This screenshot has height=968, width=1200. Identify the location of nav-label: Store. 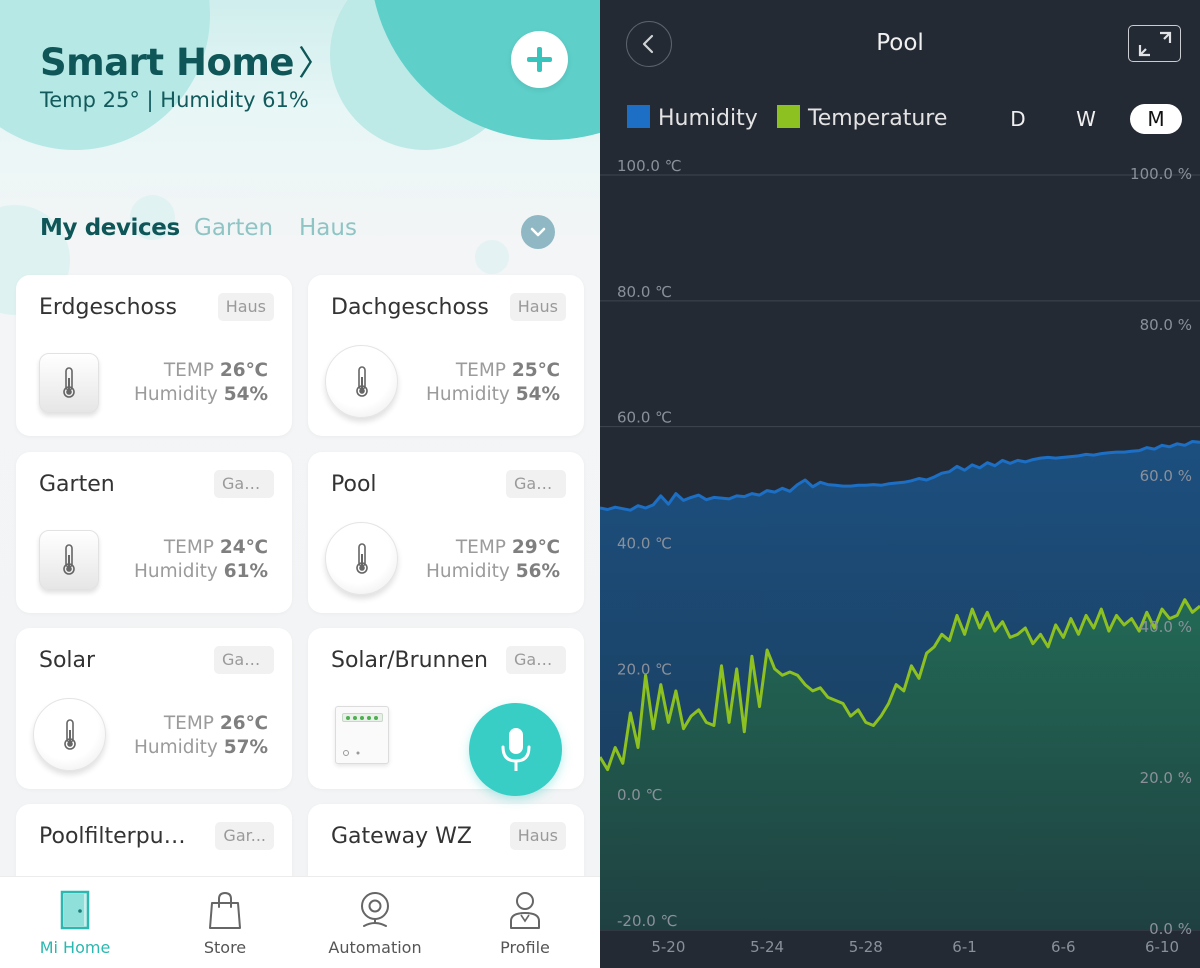
(225, 947).